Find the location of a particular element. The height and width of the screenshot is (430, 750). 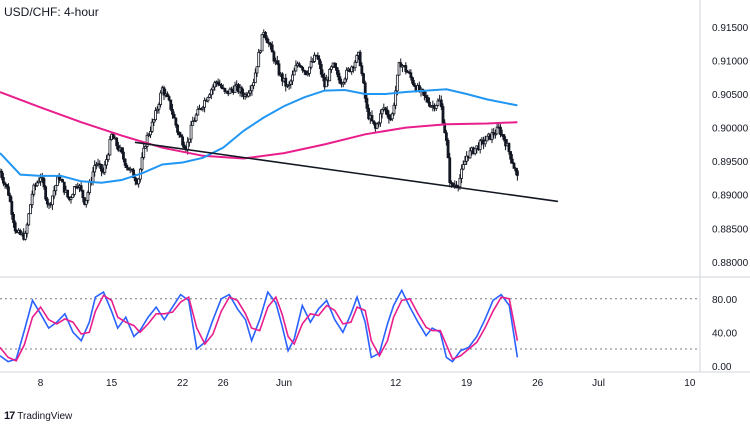

oscillator-tick-label: 0.00 is located at coordinates (722, 367).